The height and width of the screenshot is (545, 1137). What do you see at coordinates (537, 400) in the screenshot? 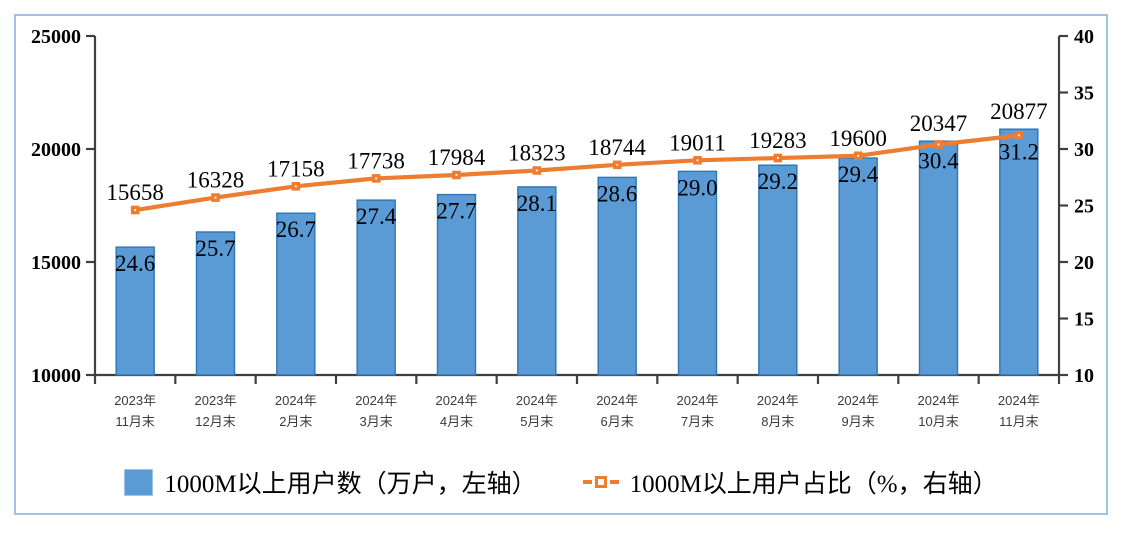
I see `category-label-5-line1: 2024年` at bounding box center [537, 400].